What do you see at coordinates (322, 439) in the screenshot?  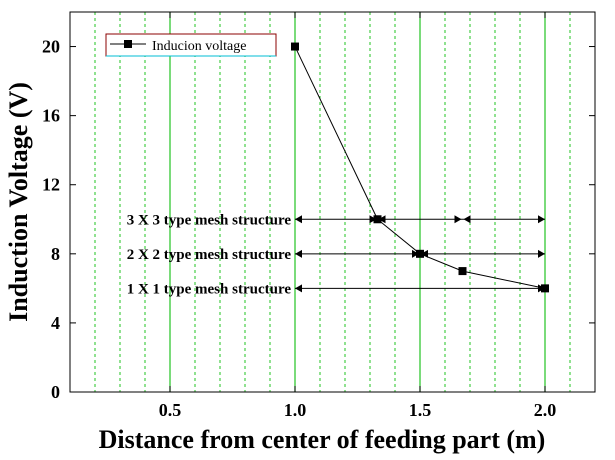 I see `x-axis-title: Distance from center of feeding part (m)` at bounding box center [322, 439].